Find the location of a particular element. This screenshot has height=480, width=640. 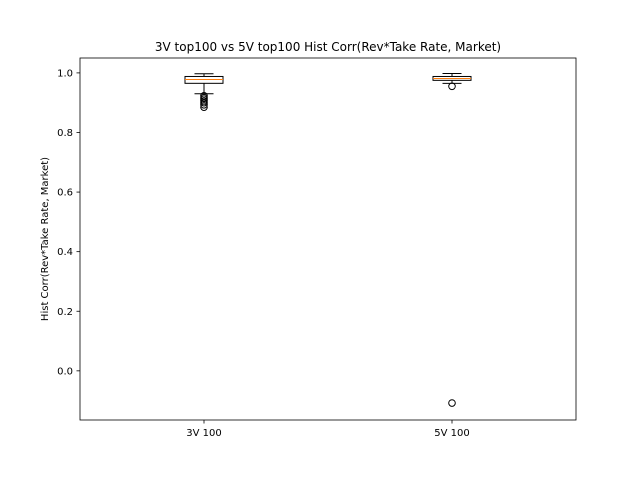

y-axis: 0.0 0.2 0.4 0.6 0.8 1.0 is located at coordinates (68, 222).